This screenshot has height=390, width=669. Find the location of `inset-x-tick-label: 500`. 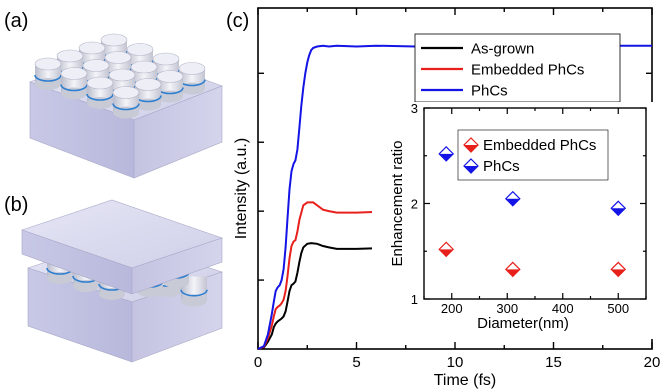

inset-x-tick-label: 500 is located at coordinates (618, 308).